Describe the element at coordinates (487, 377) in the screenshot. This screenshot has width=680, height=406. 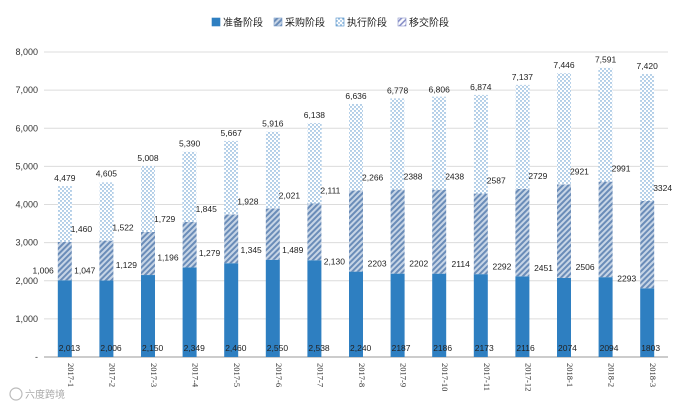
I see `x-tick-label: 2017-11` at that location.